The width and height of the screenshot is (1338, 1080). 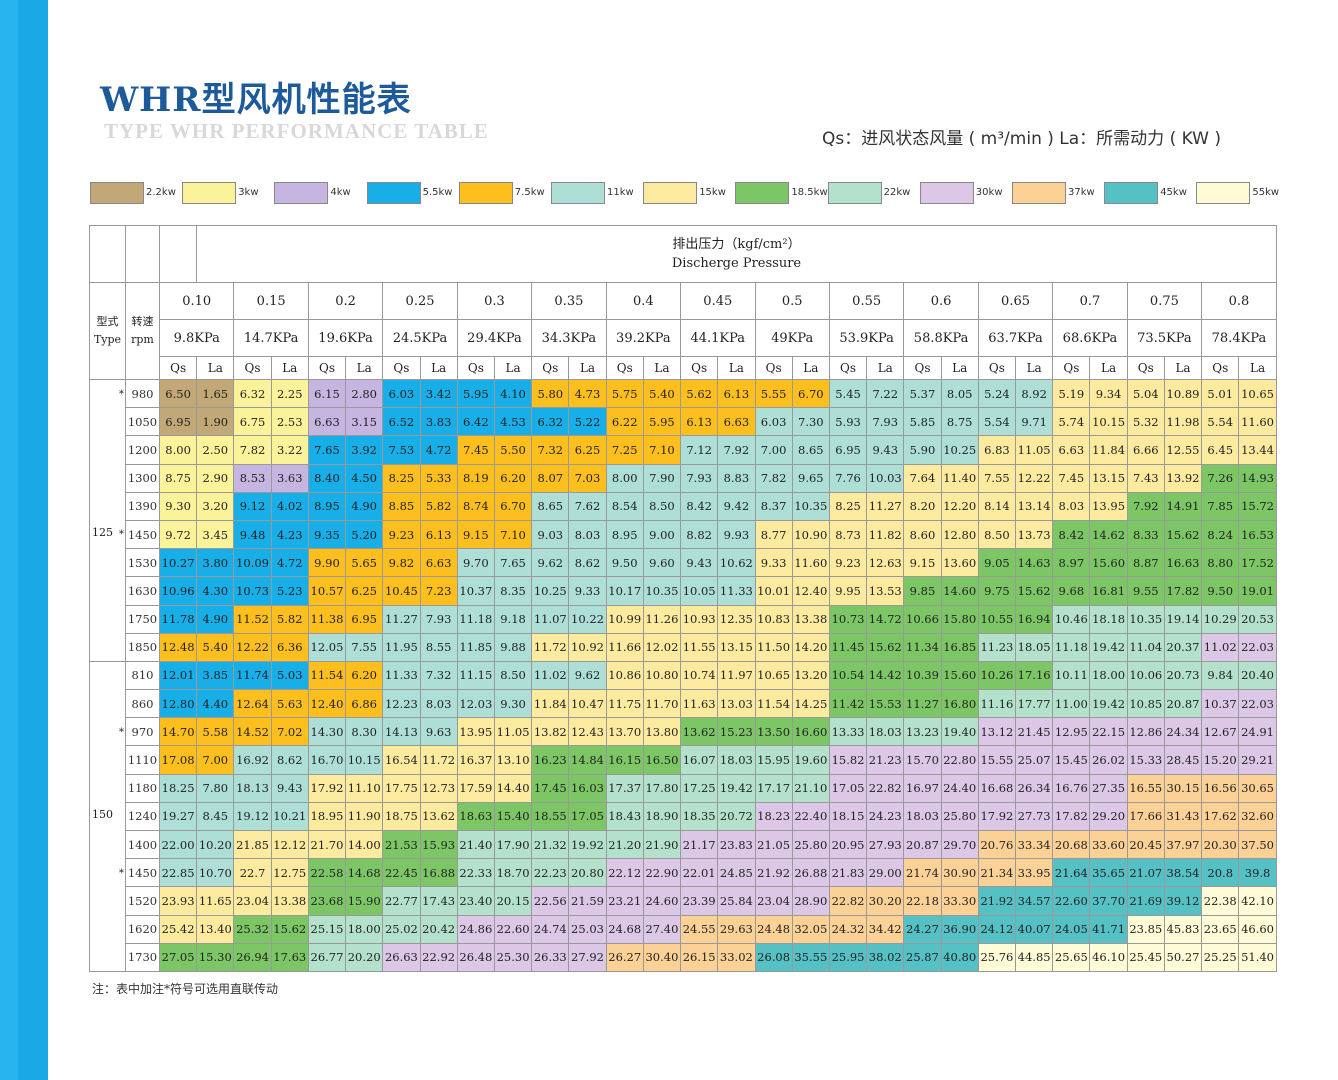 I want to click on la-cell: 10.15, so click(x=1108, y=422).